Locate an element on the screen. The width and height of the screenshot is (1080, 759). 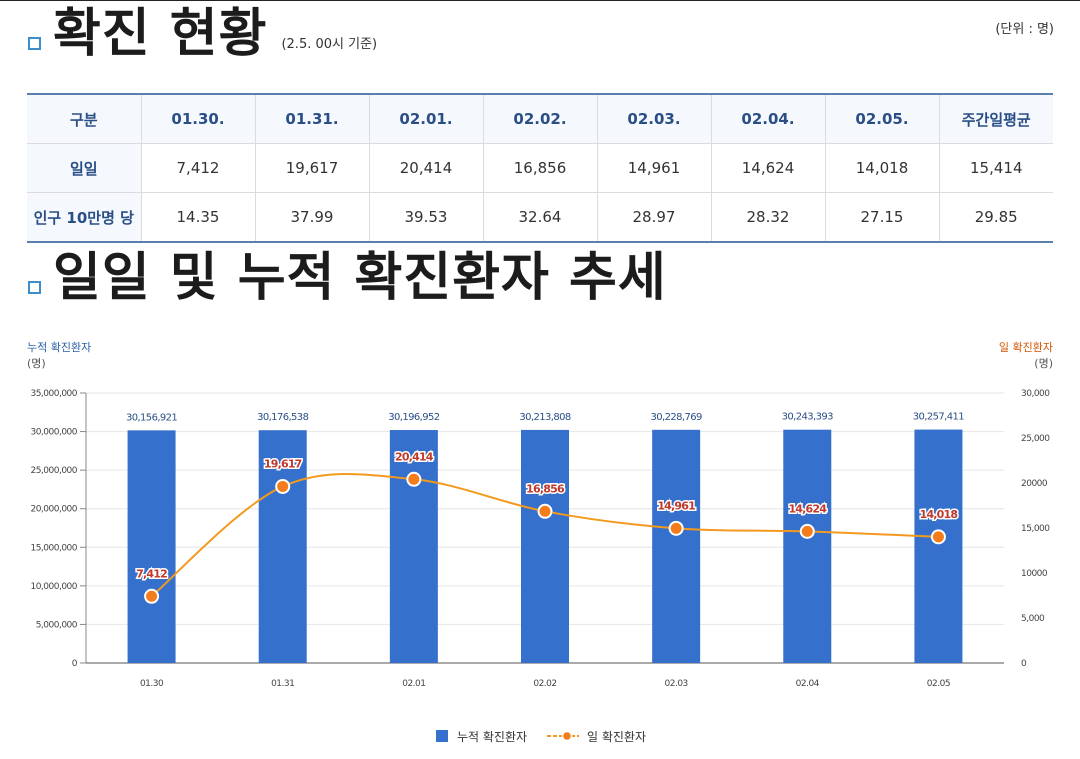
table-cell: 16,856 is located at coordinates (540, 168).